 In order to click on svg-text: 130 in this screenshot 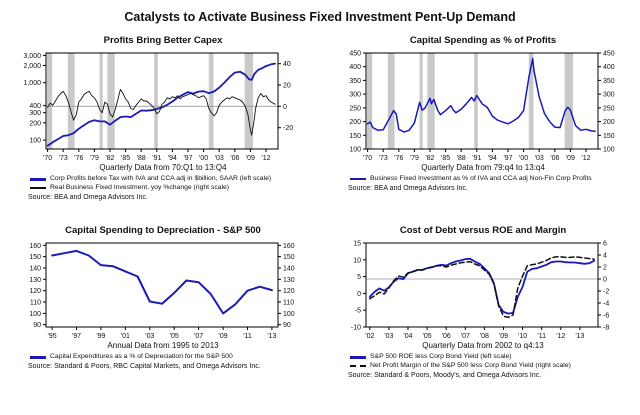, I will do `click(35, 280)`.